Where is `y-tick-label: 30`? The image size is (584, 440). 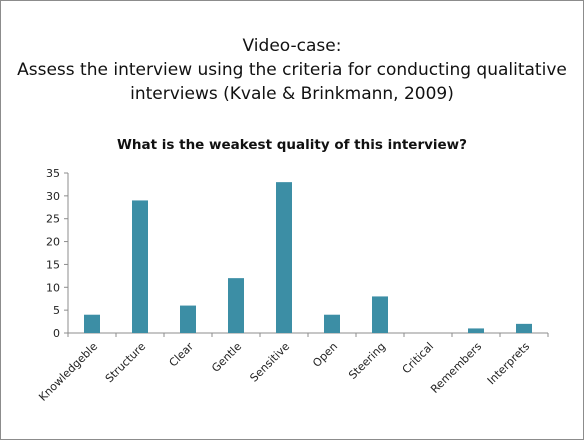 y-tick-label: 30 is located at coordinates (53, 196).